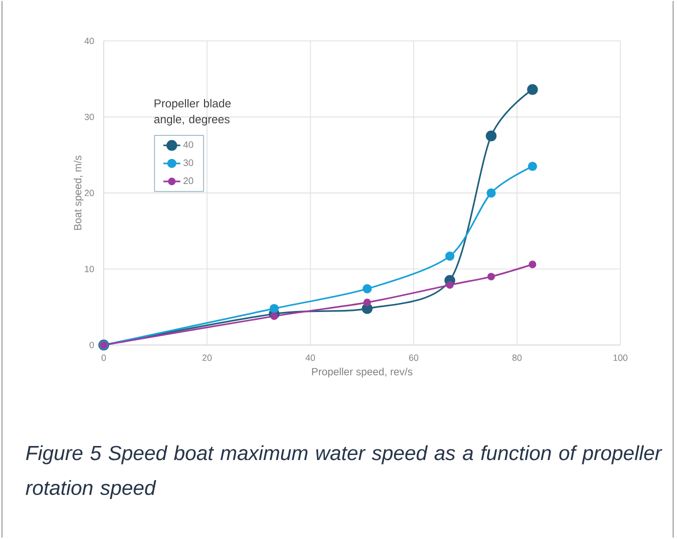  What do you see at coordinates (621, 358) in the screenshot?
I see `x-tick-label: 100` at bounding box center [621, 358].